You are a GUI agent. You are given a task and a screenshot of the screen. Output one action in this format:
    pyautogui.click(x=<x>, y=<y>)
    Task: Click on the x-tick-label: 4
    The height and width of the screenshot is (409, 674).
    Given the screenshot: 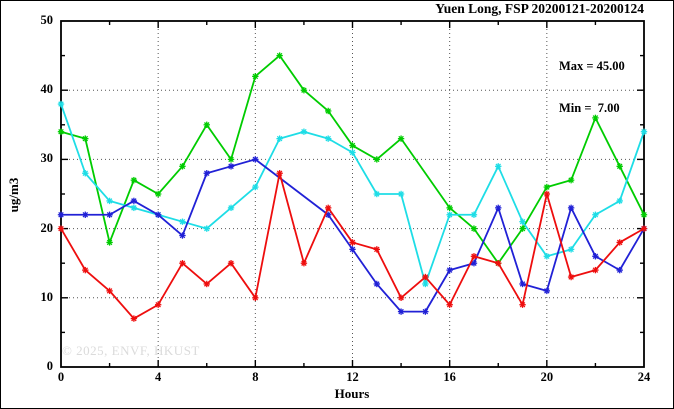 What is the action you would take?
    pyautogui.click(x=158, y=377)
    